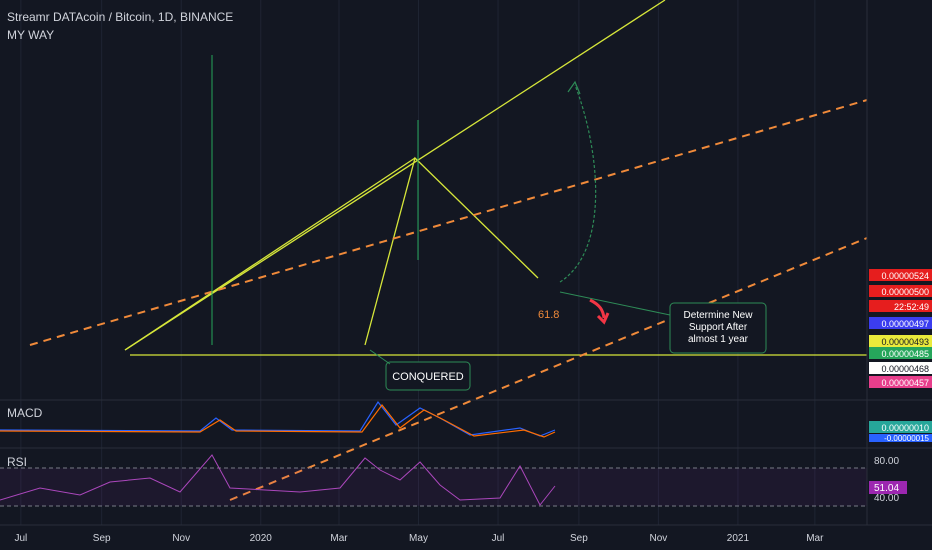  What do you see at coordinates (905, 383) in the screenshot?
I see `price-badge-label-7: 0.00000457` at bounding box center [905, 383].